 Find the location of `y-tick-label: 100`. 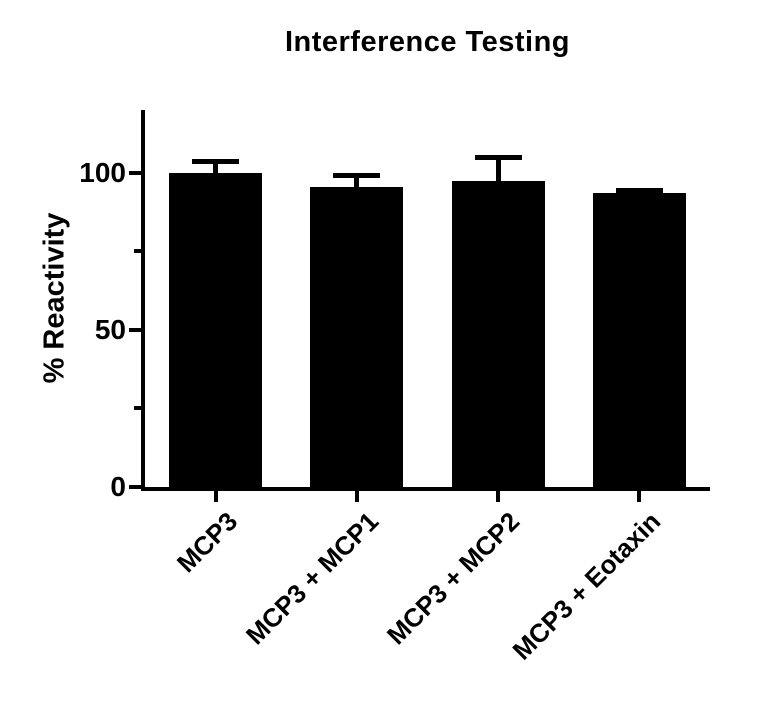

y-tick-label: 100 is located at coordinates (102, 172).